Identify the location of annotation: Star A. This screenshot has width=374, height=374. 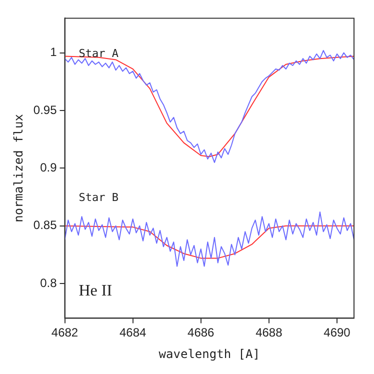
(98, 53).